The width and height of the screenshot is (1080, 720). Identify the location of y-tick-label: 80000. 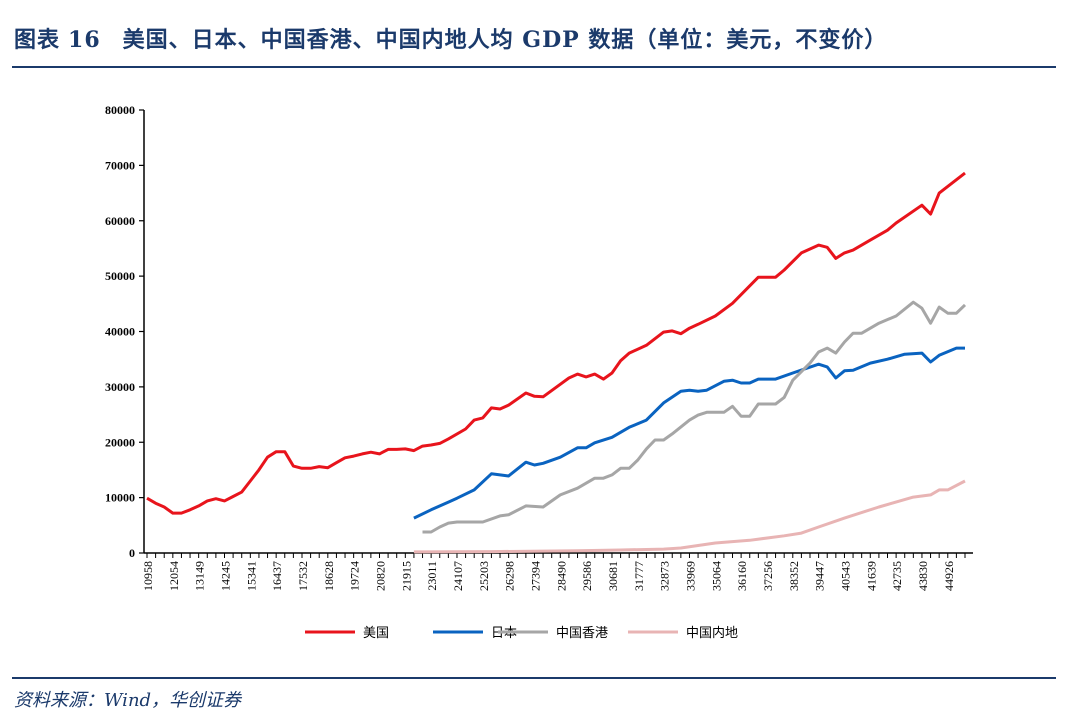
(120, 110).